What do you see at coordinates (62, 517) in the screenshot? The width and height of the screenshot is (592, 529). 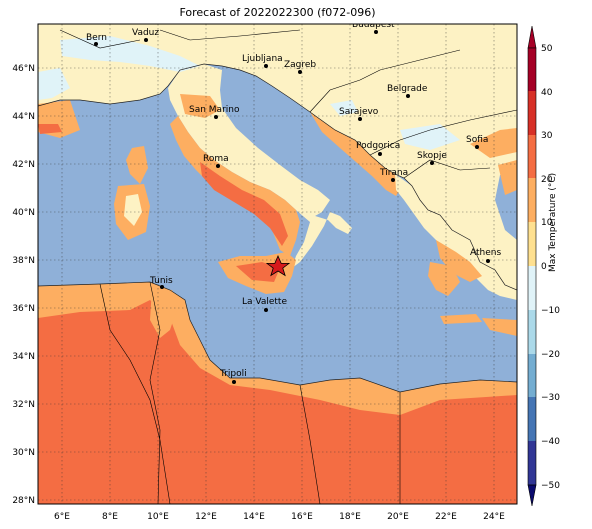 I see `lon-tick-label: 6°E` at bounding box center [62, 517].